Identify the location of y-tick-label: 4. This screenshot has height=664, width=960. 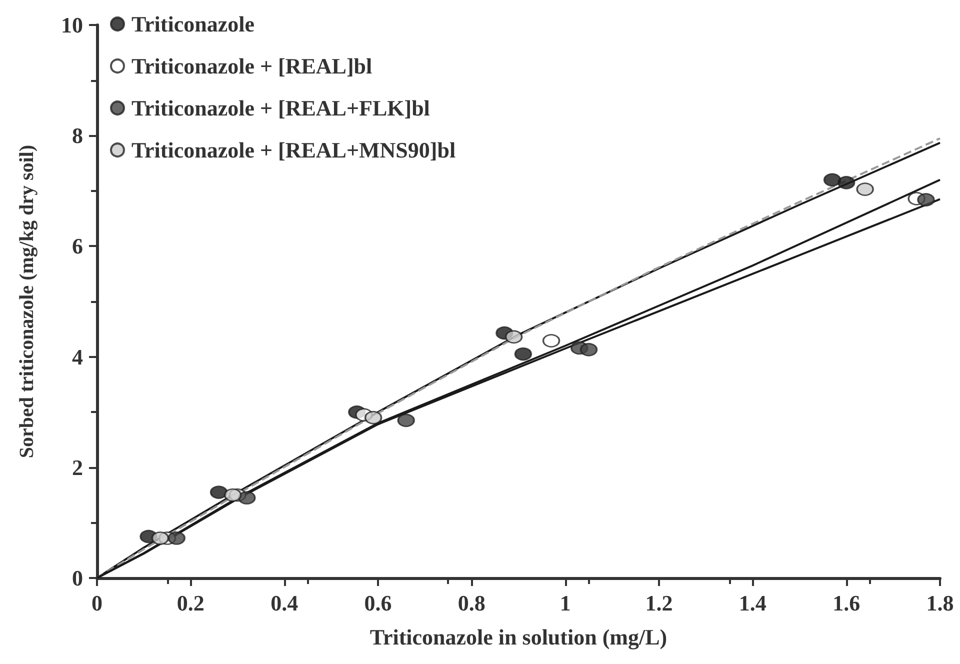
(77, 357).